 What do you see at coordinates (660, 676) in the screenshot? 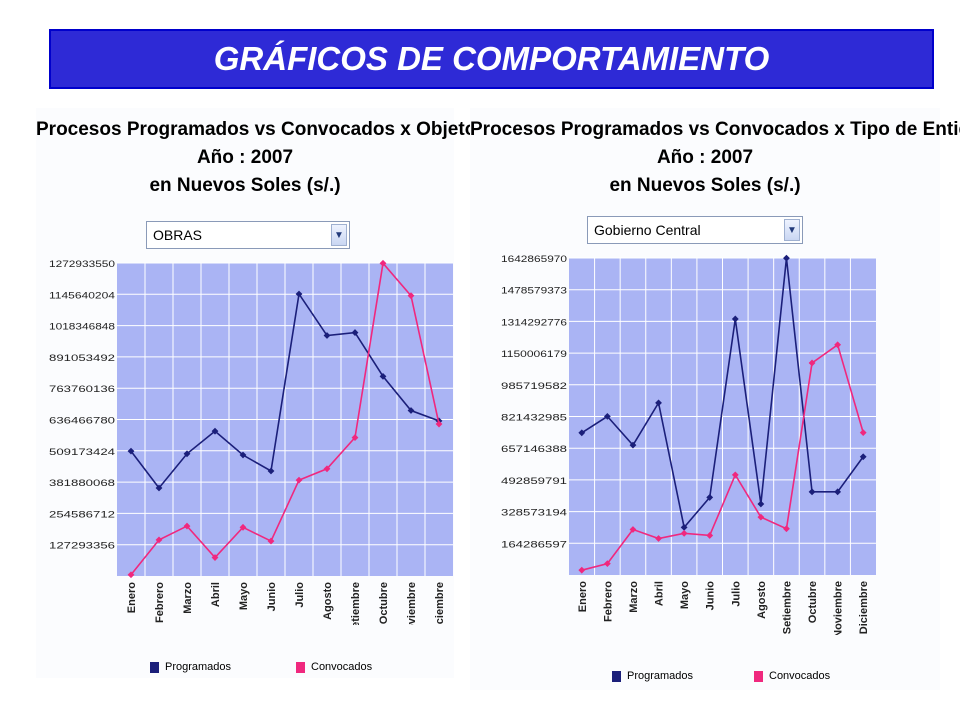
I see `legend-label: Programados` at bounding box center [660, 676].